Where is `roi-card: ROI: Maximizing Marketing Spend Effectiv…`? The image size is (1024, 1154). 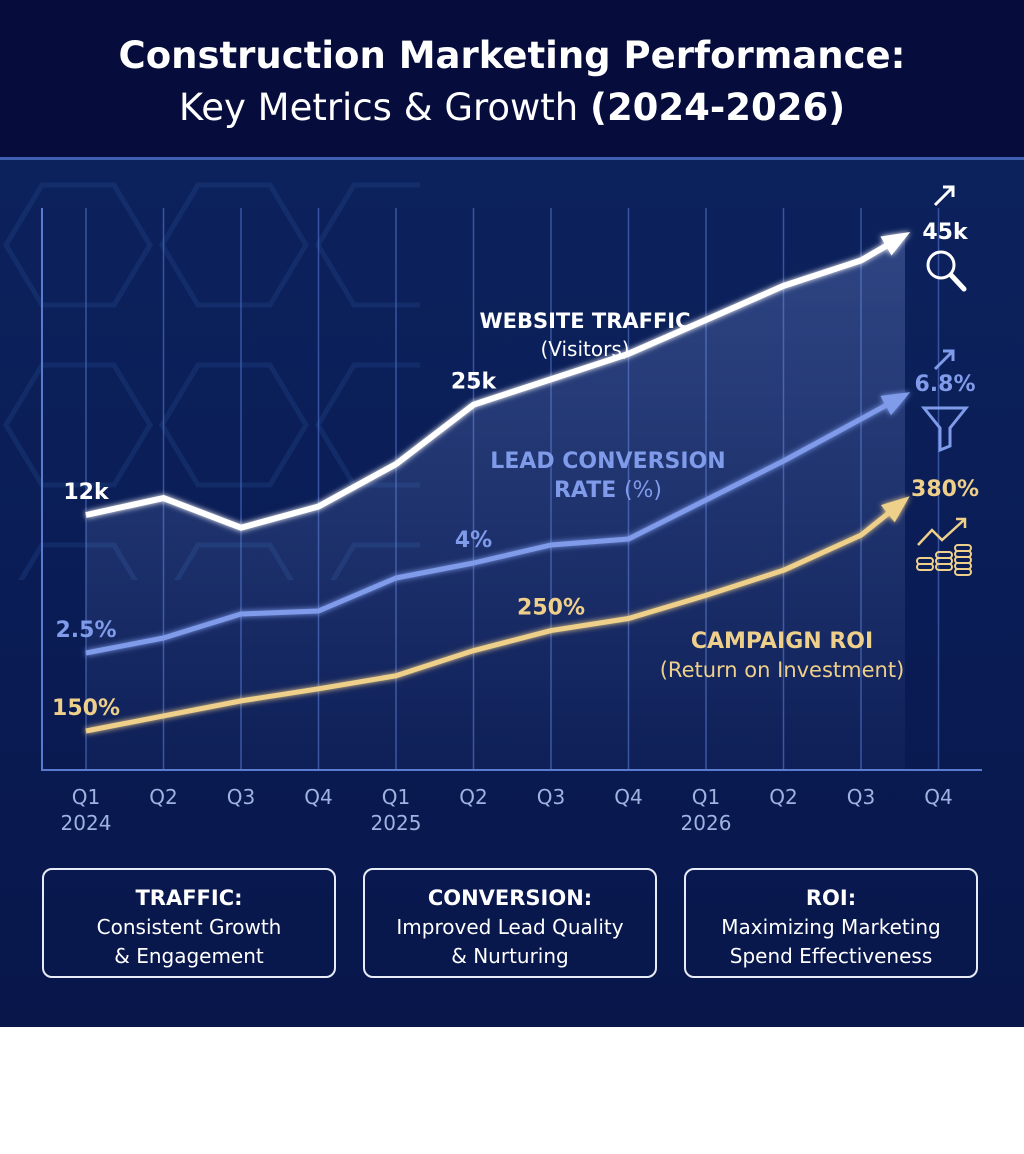 roi-card: ROI: Maximizing Marketing Spend Effectiv… is located at coordinates (831, 923).